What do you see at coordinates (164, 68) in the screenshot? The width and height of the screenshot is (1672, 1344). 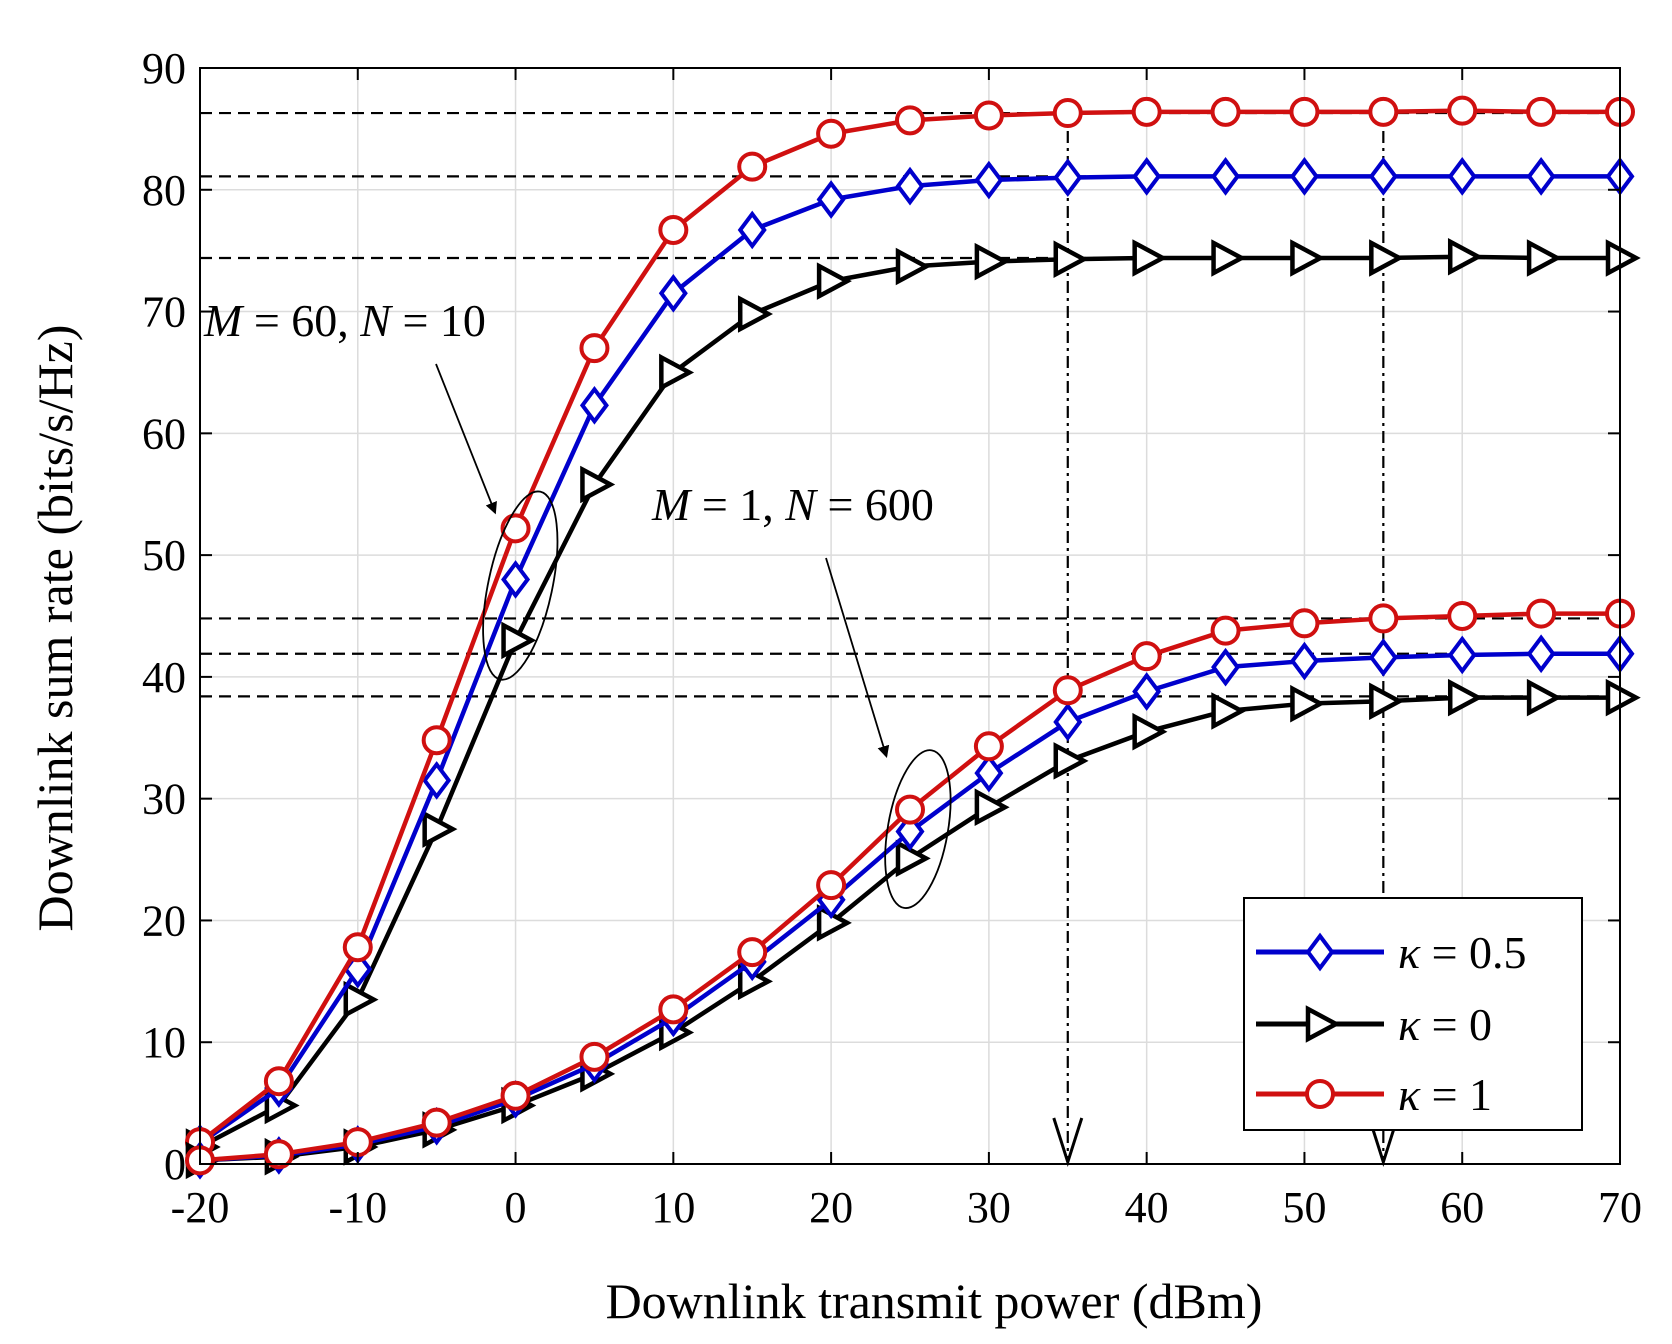 I see `y-tick-label: 90` at bounding box center [164, 68].